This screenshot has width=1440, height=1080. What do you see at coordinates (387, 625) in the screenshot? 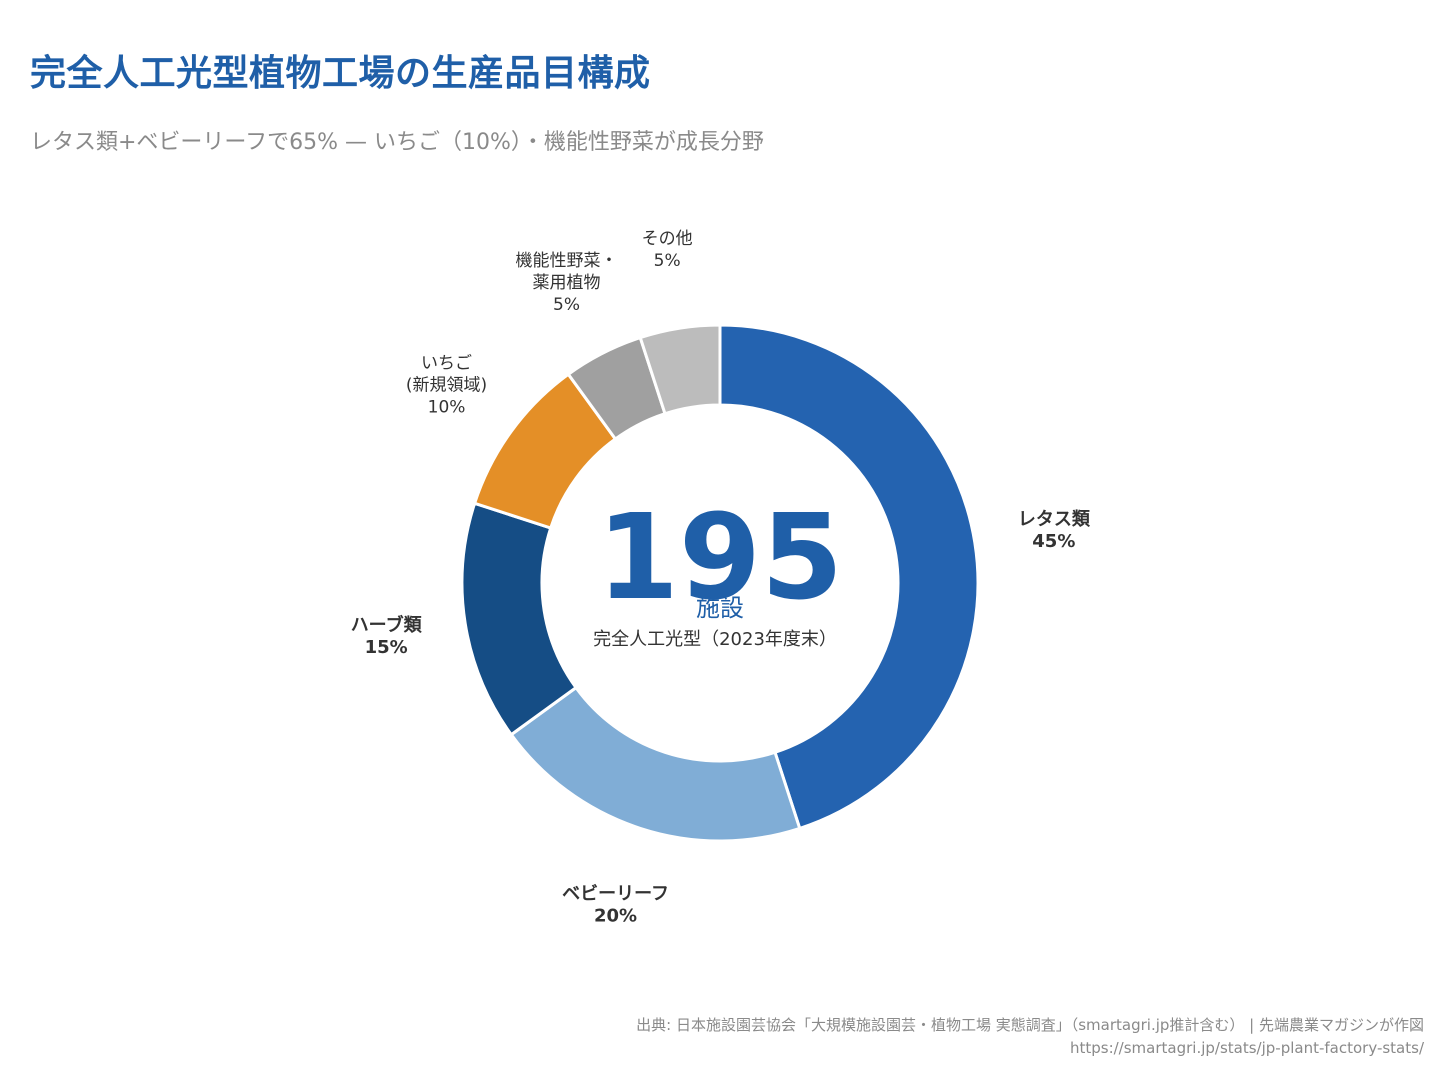
I see `slice-2-name-label: ハーブ類` at bounding box center [387, 625].